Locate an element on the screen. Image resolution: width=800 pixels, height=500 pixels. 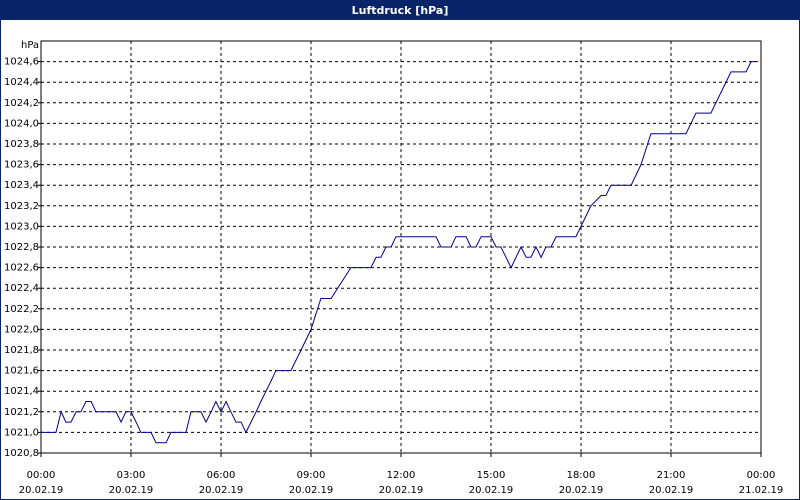
y-tick-label: 1023,2 is located at coordinates (21, 206).